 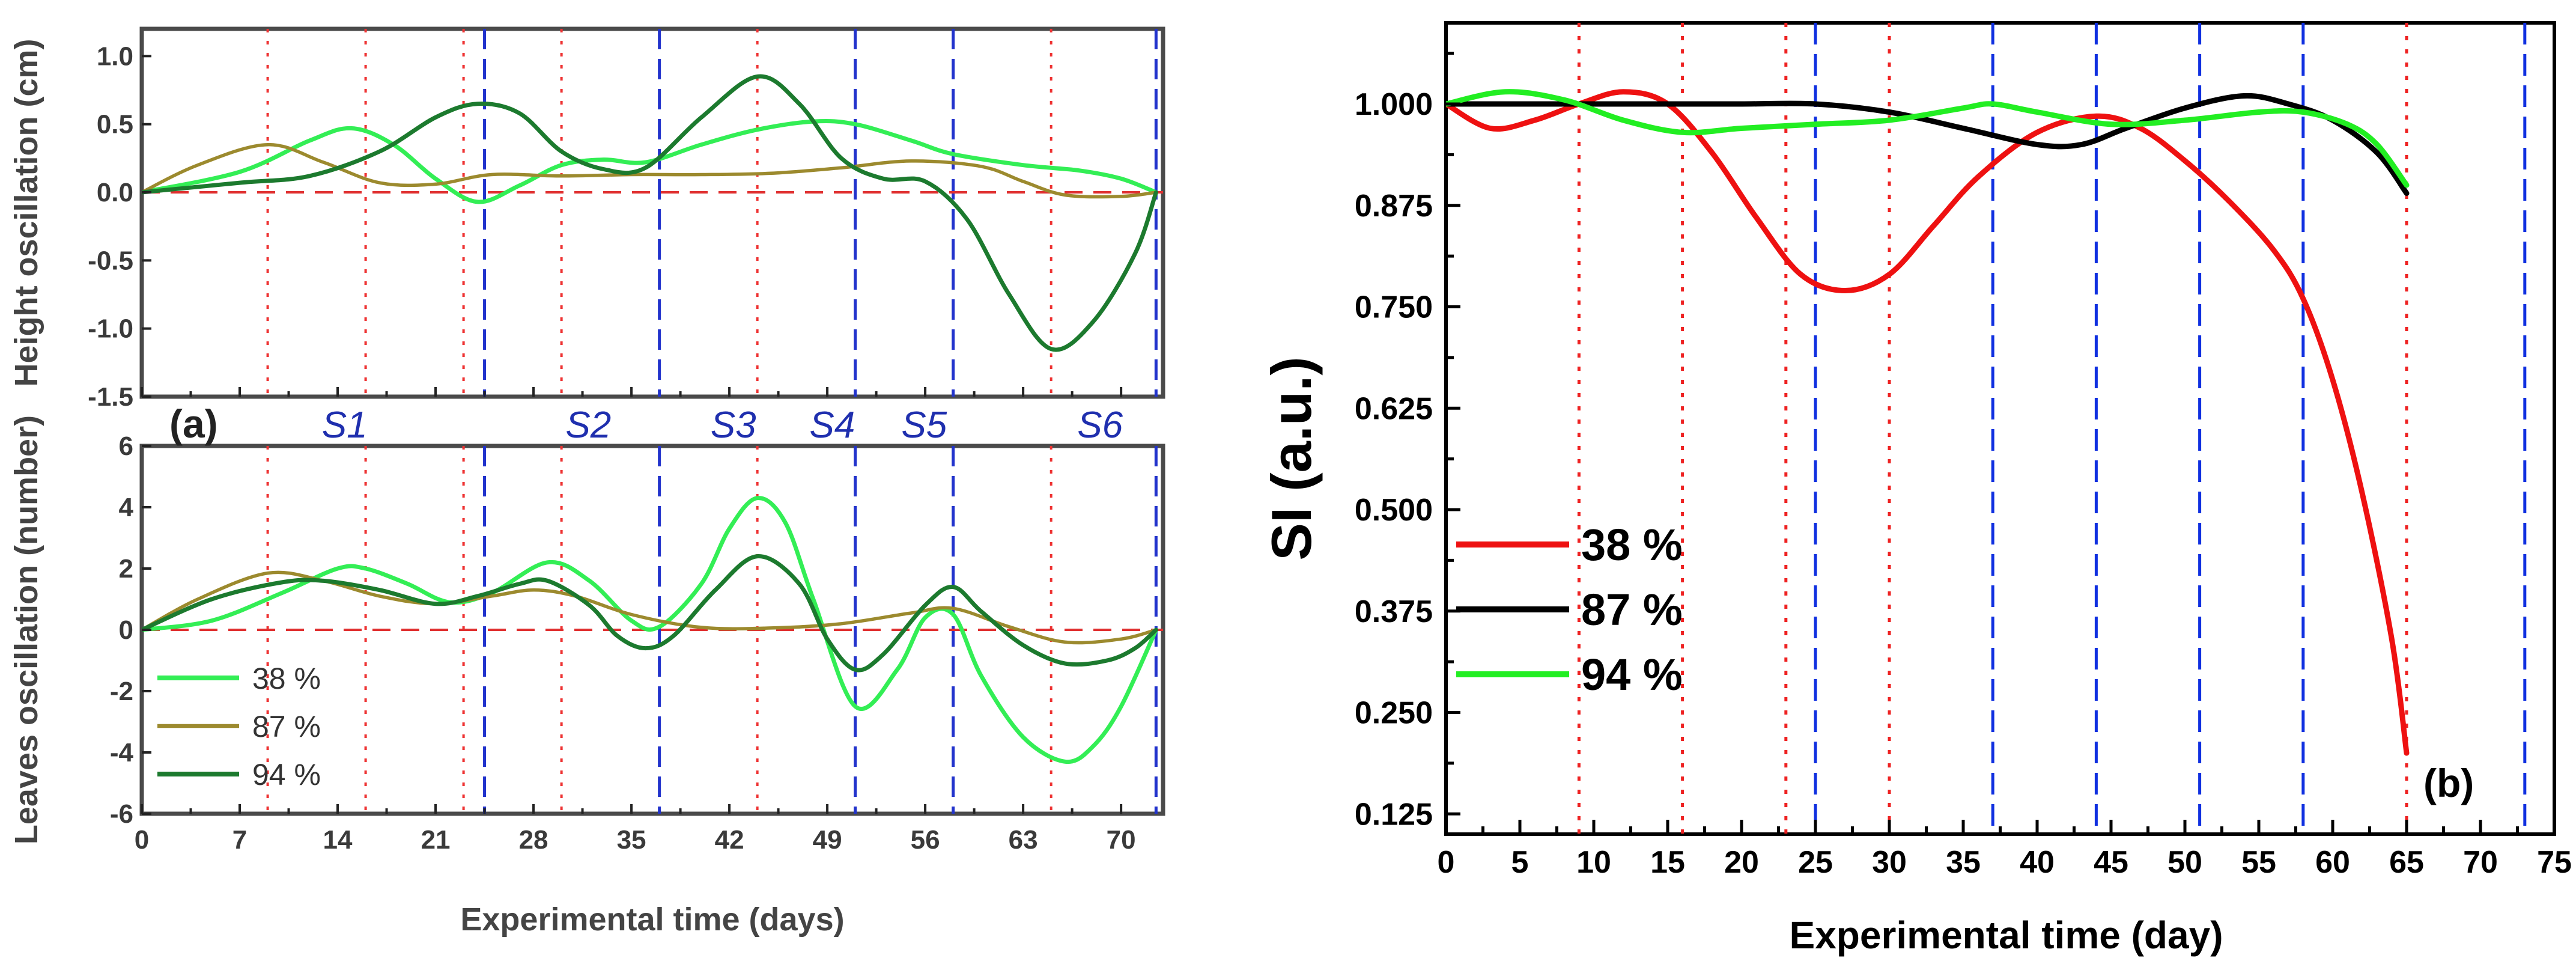 What do you see at coordinates (1394, 206) in the screenshot?
I see `b-y-tick-label: 0.875` at bounding box center [1394, 206].